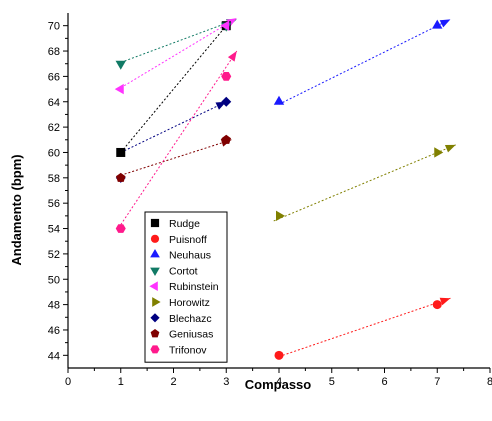 This screenshot has width=492, height=421. What do you see at coordinates (155, 271) in the screenshot?
I see `legend-marker-cortot` at bounding box center [155, 271].